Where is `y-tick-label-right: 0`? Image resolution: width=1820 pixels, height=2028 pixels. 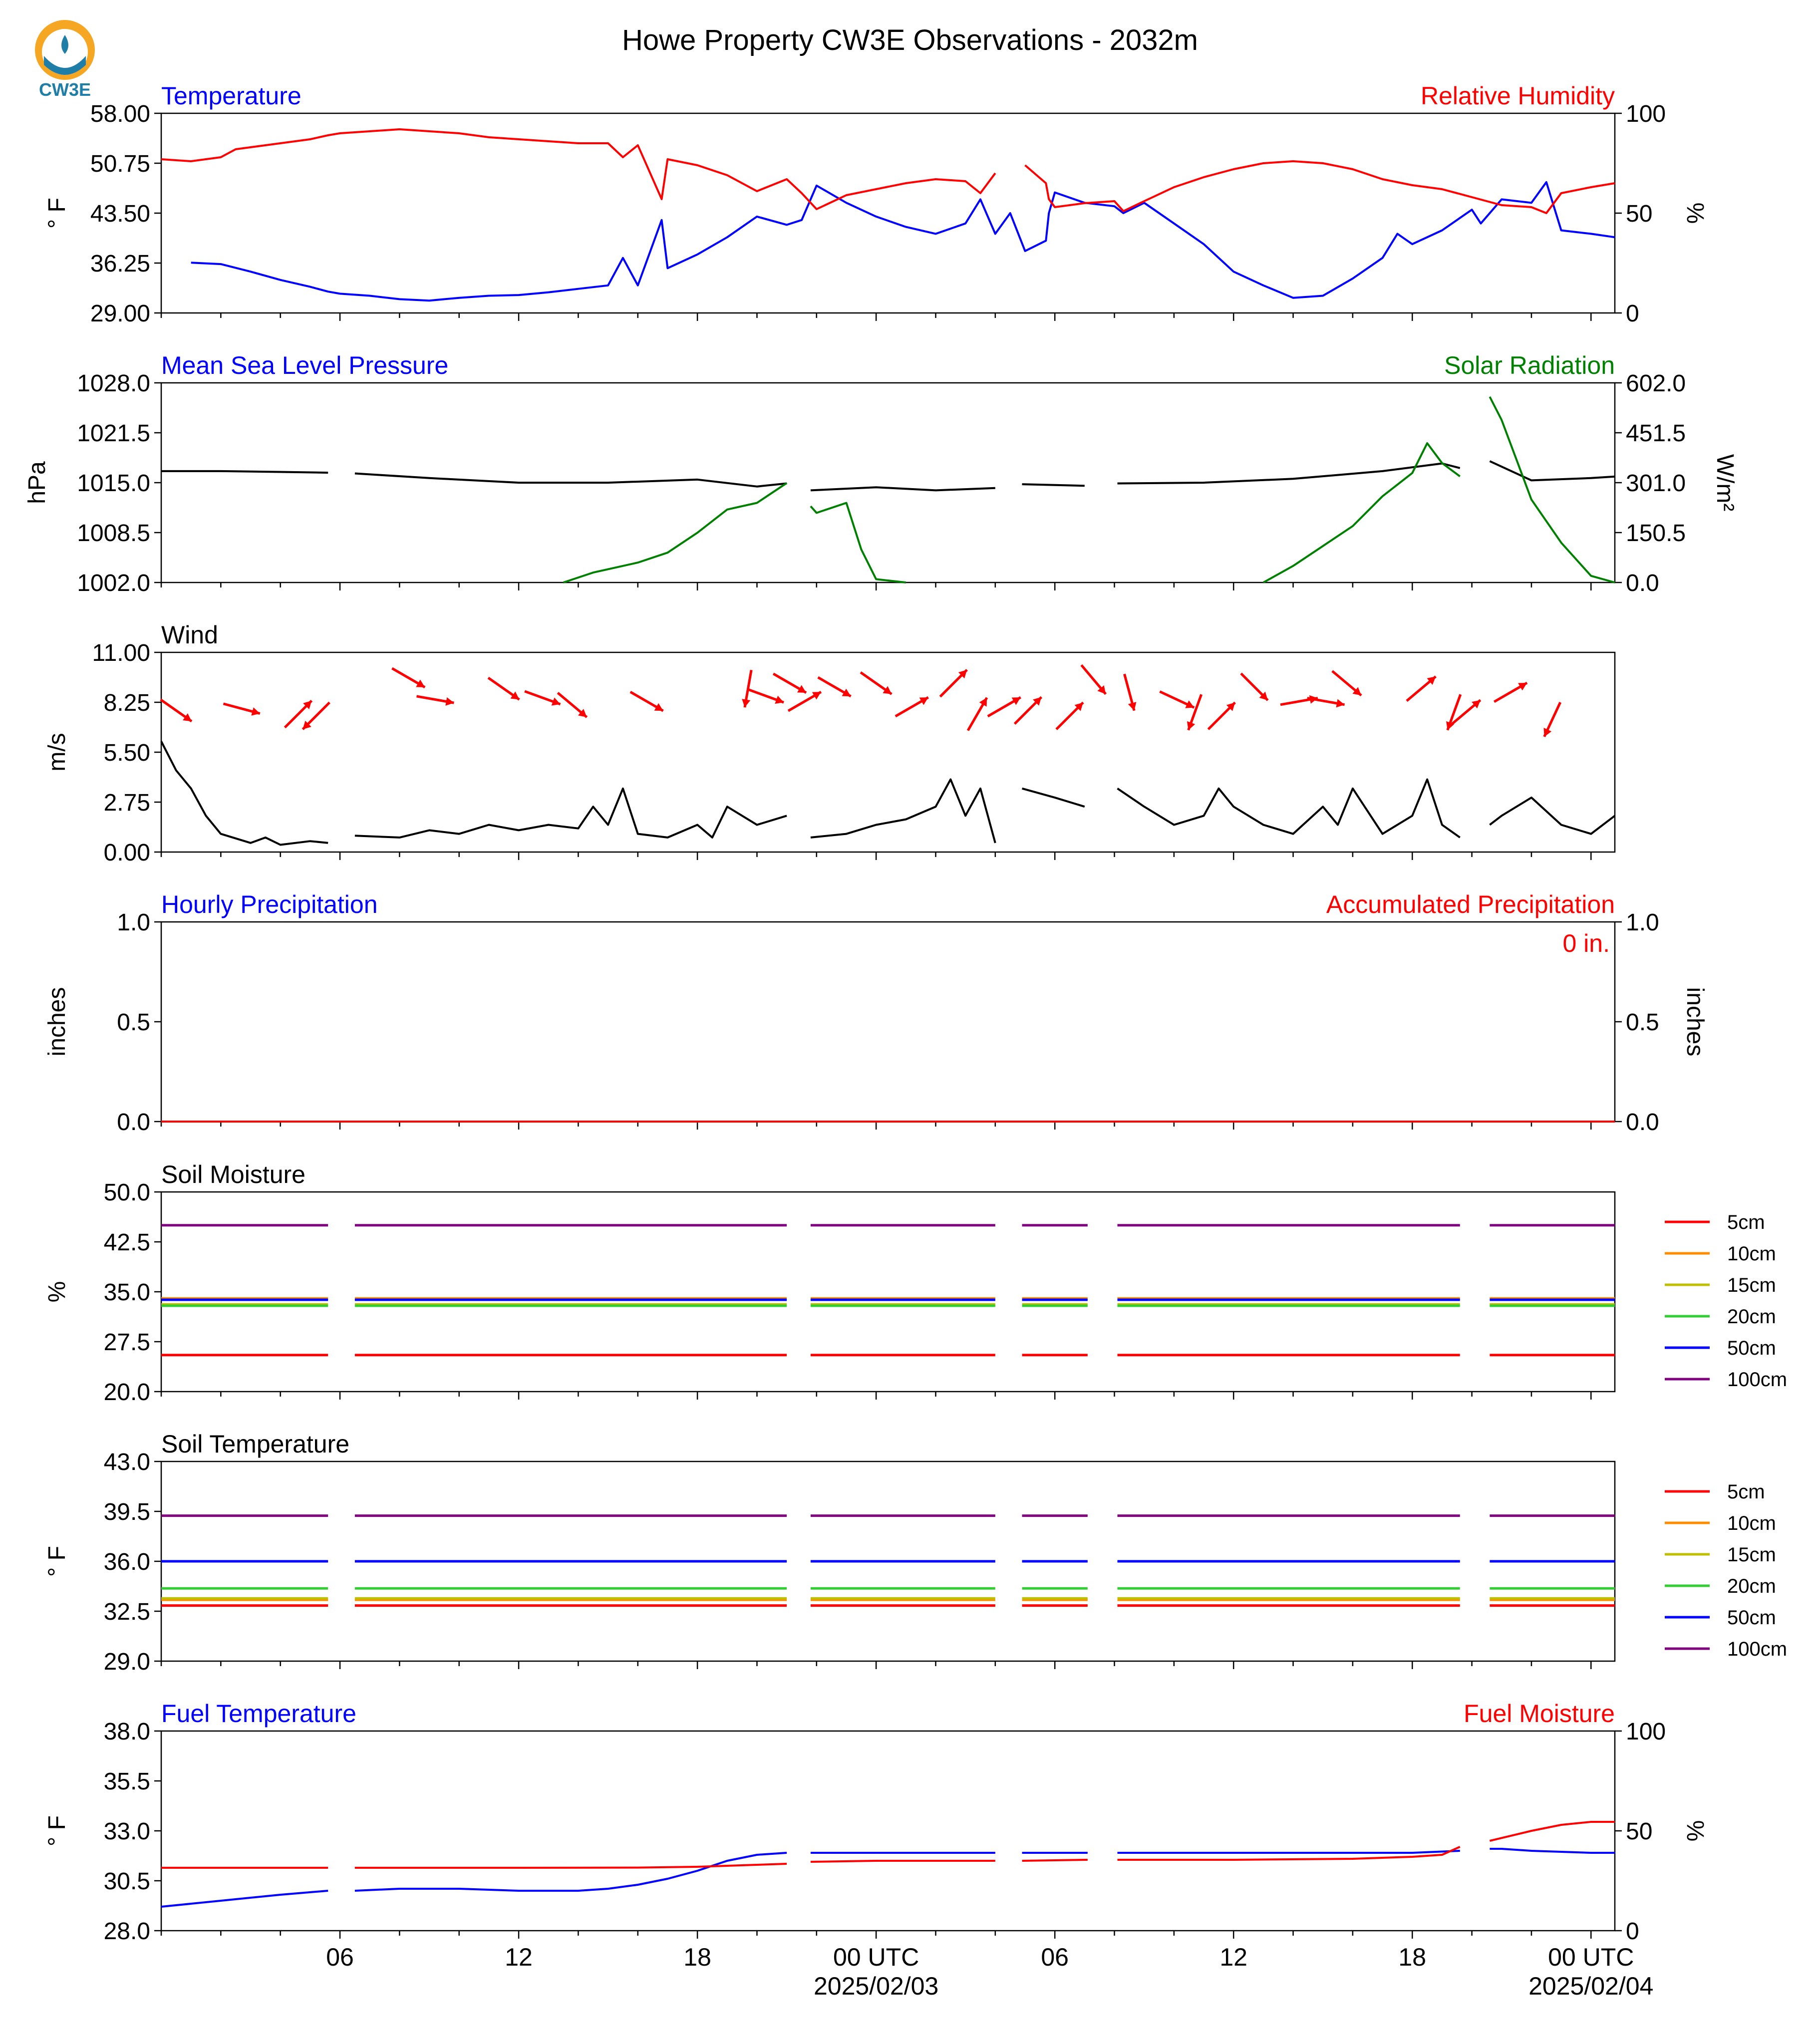
y-tick-label-right: 0 is located at coordinates (1632, 313).